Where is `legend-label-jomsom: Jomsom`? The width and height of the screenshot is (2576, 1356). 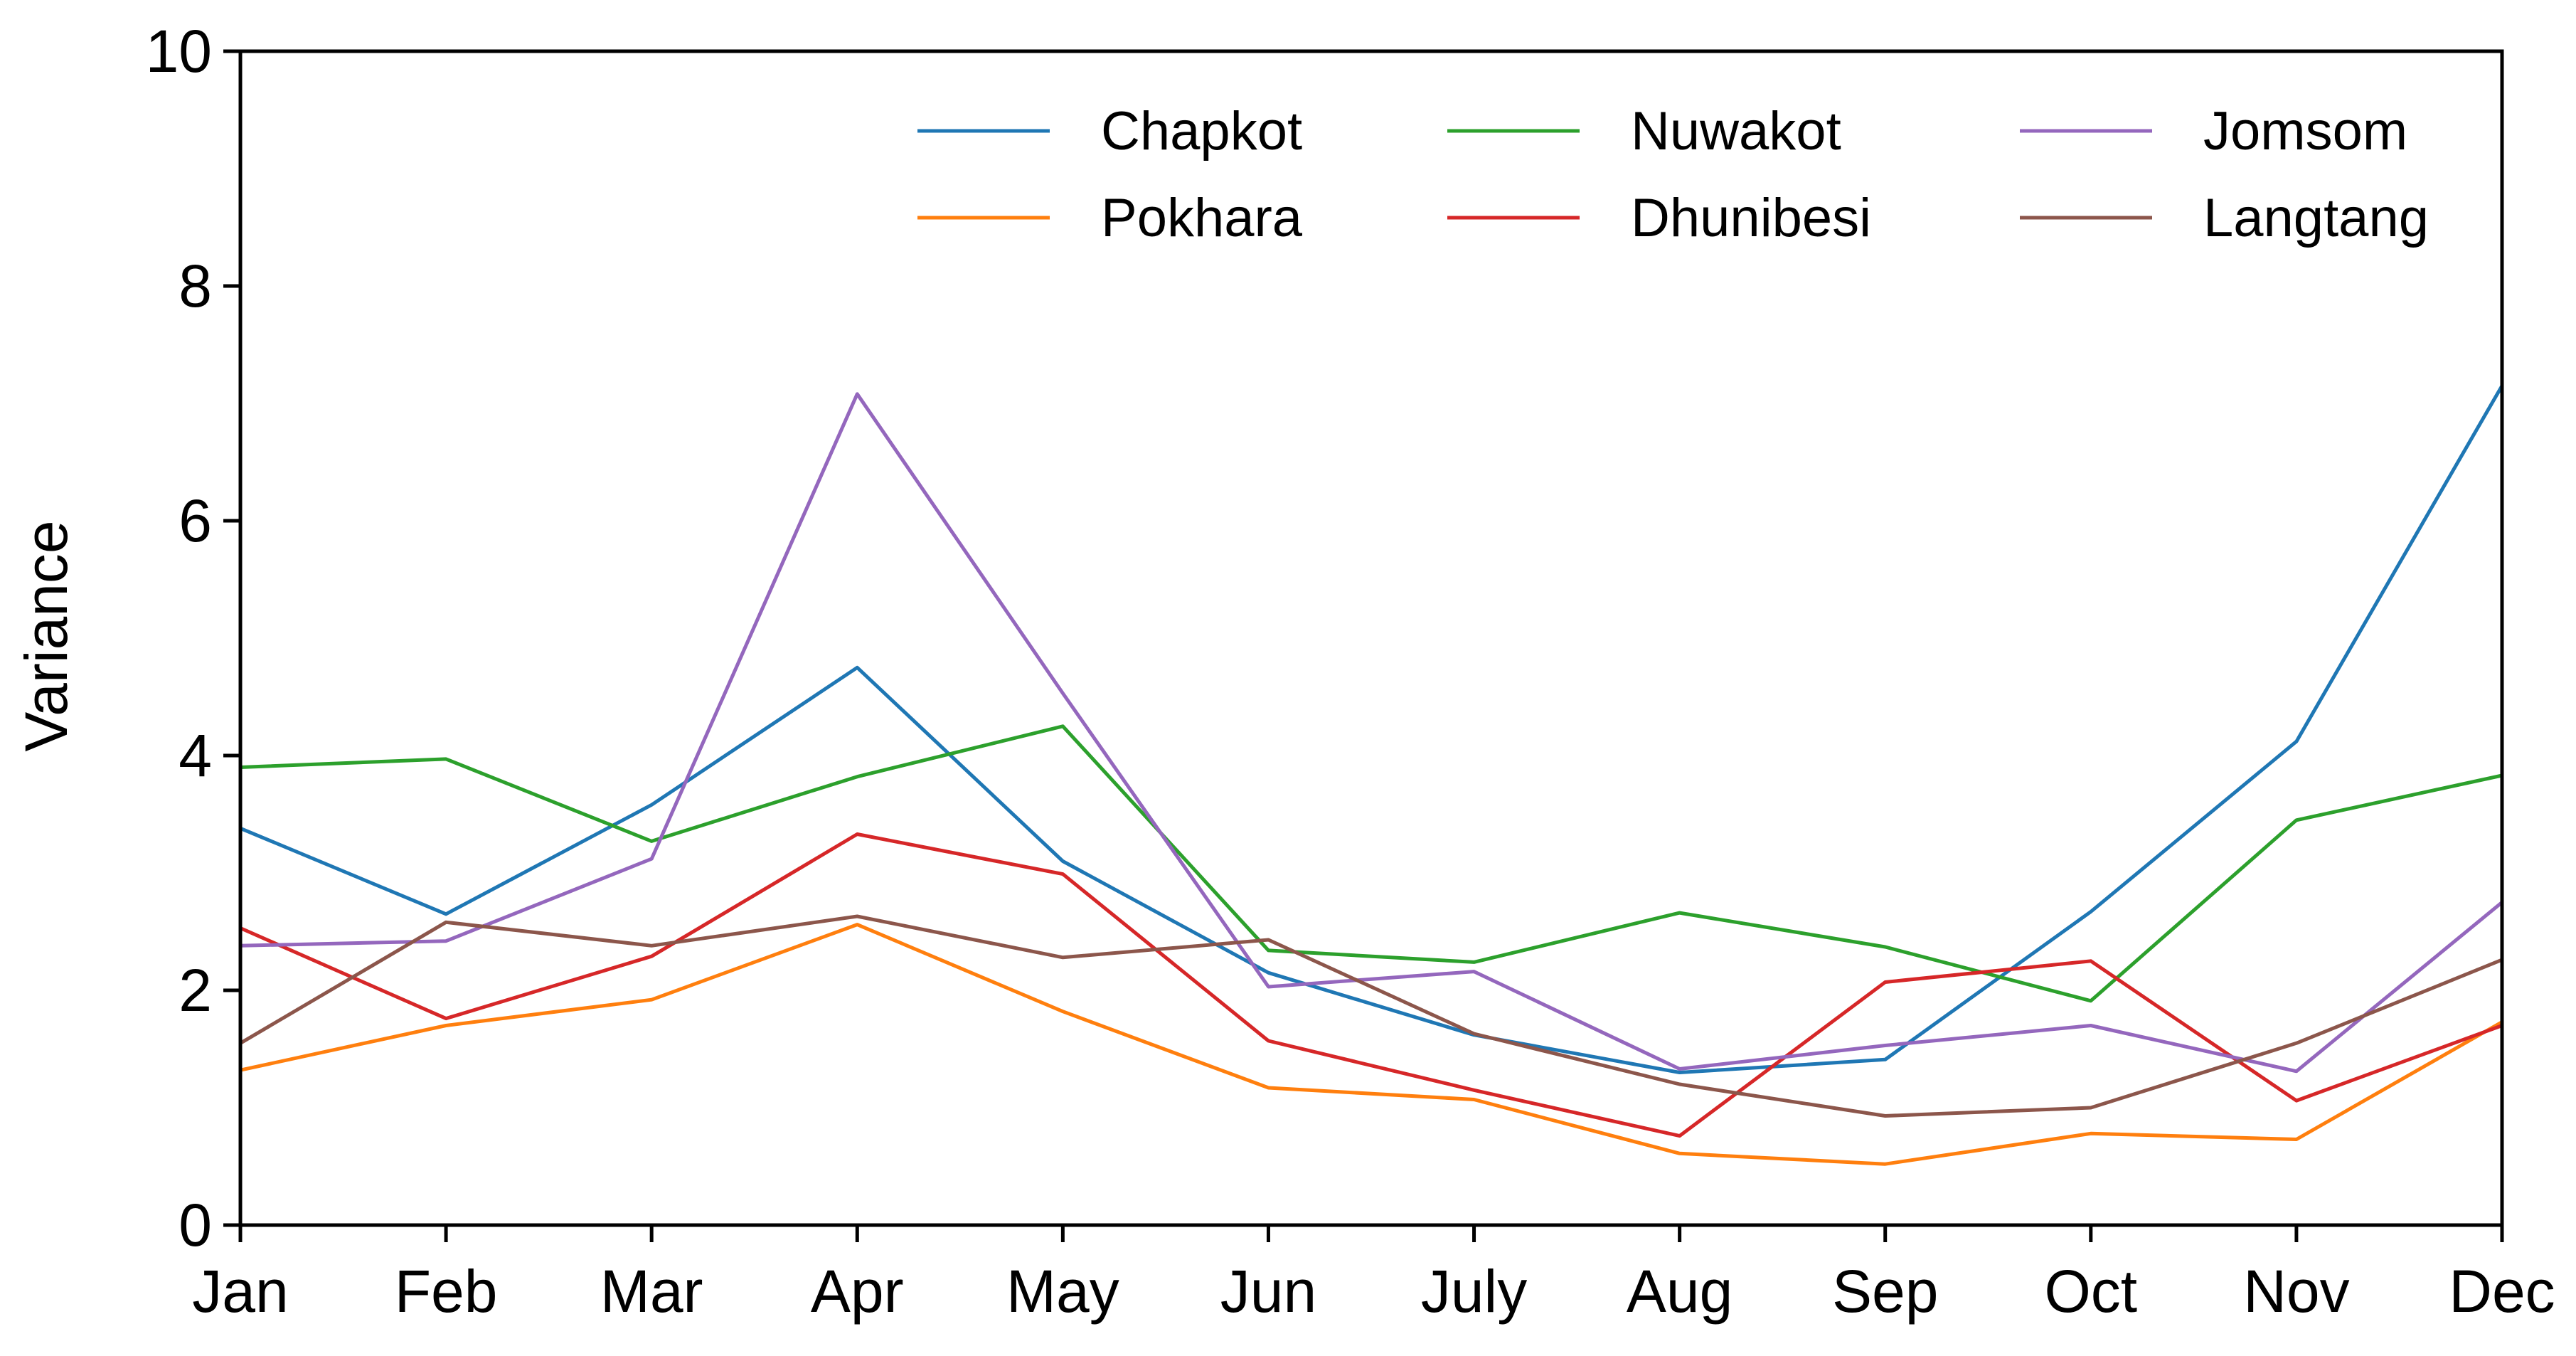
legend-label-jomsom: Jomsom is located at coordinates (2305, 131).